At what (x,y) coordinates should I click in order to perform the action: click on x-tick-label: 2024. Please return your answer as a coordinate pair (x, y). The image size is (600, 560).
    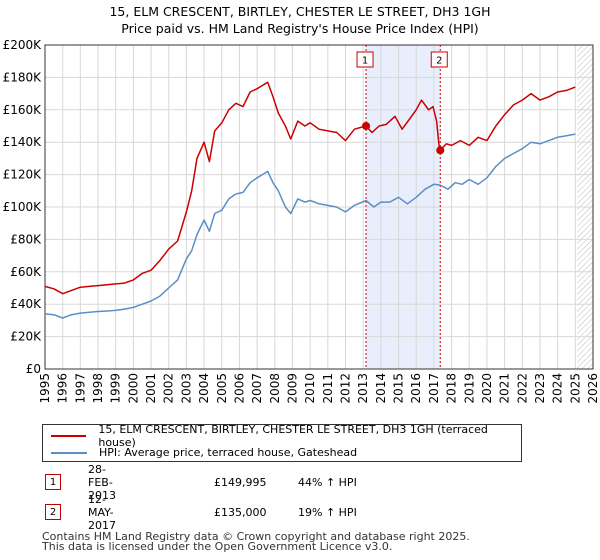
    Looking at the image, I should click on (558, 388).